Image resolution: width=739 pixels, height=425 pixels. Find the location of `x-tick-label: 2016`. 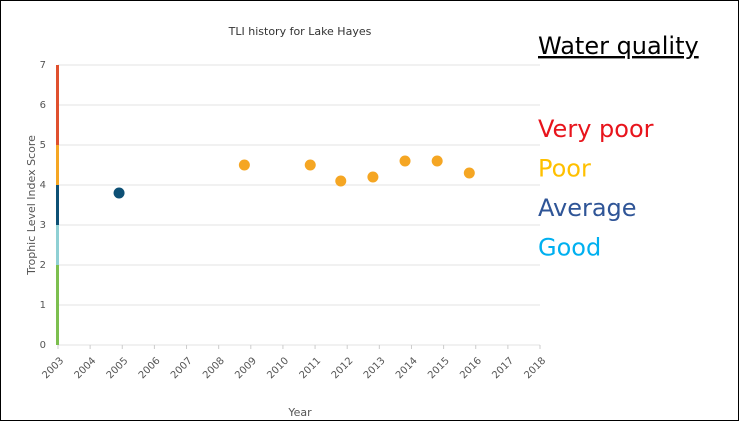

x-tick-label: 2016 is located at coordinates (471, 368).